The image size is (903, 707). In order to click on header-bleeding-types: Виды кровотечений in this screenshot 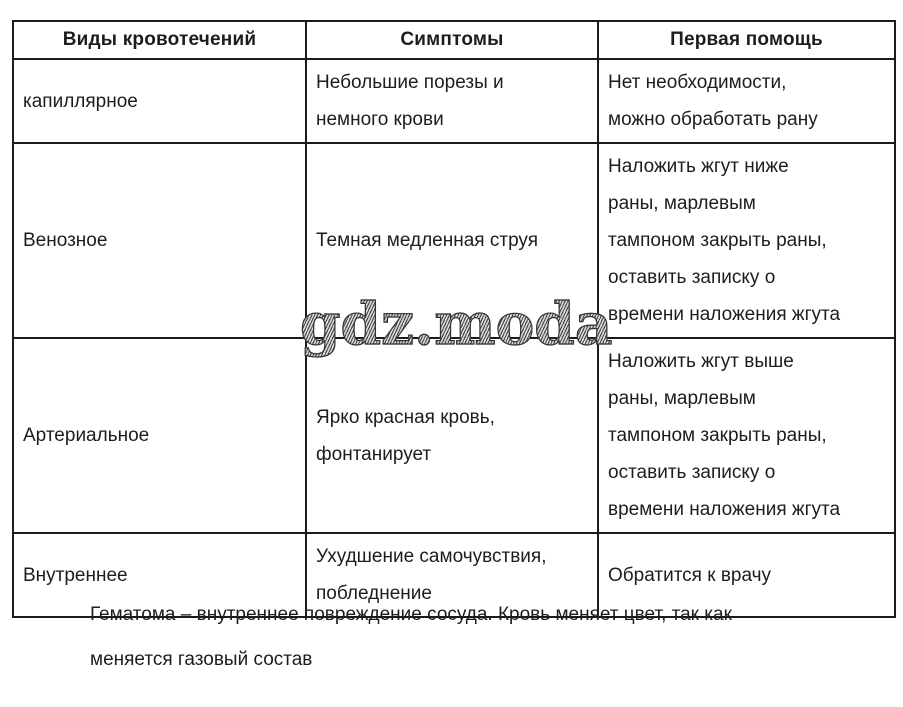, I will do `click(159, 40)`.